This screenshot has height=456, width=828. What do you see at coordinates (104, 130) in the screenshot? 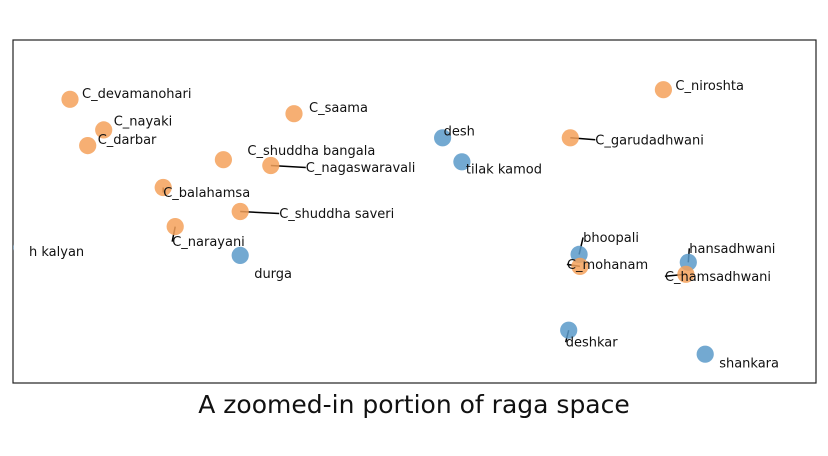
I see `point-c-nayaki` at bounding box center [104, 130].